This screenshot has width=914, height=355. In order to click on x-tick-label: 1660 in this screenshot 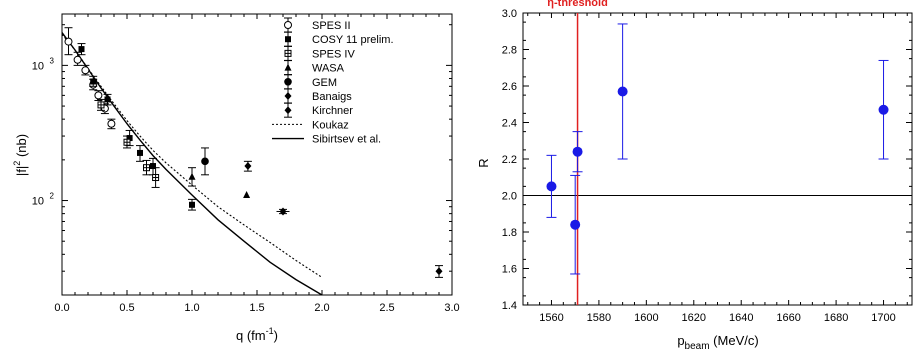, I will do `click(788, 318)`.